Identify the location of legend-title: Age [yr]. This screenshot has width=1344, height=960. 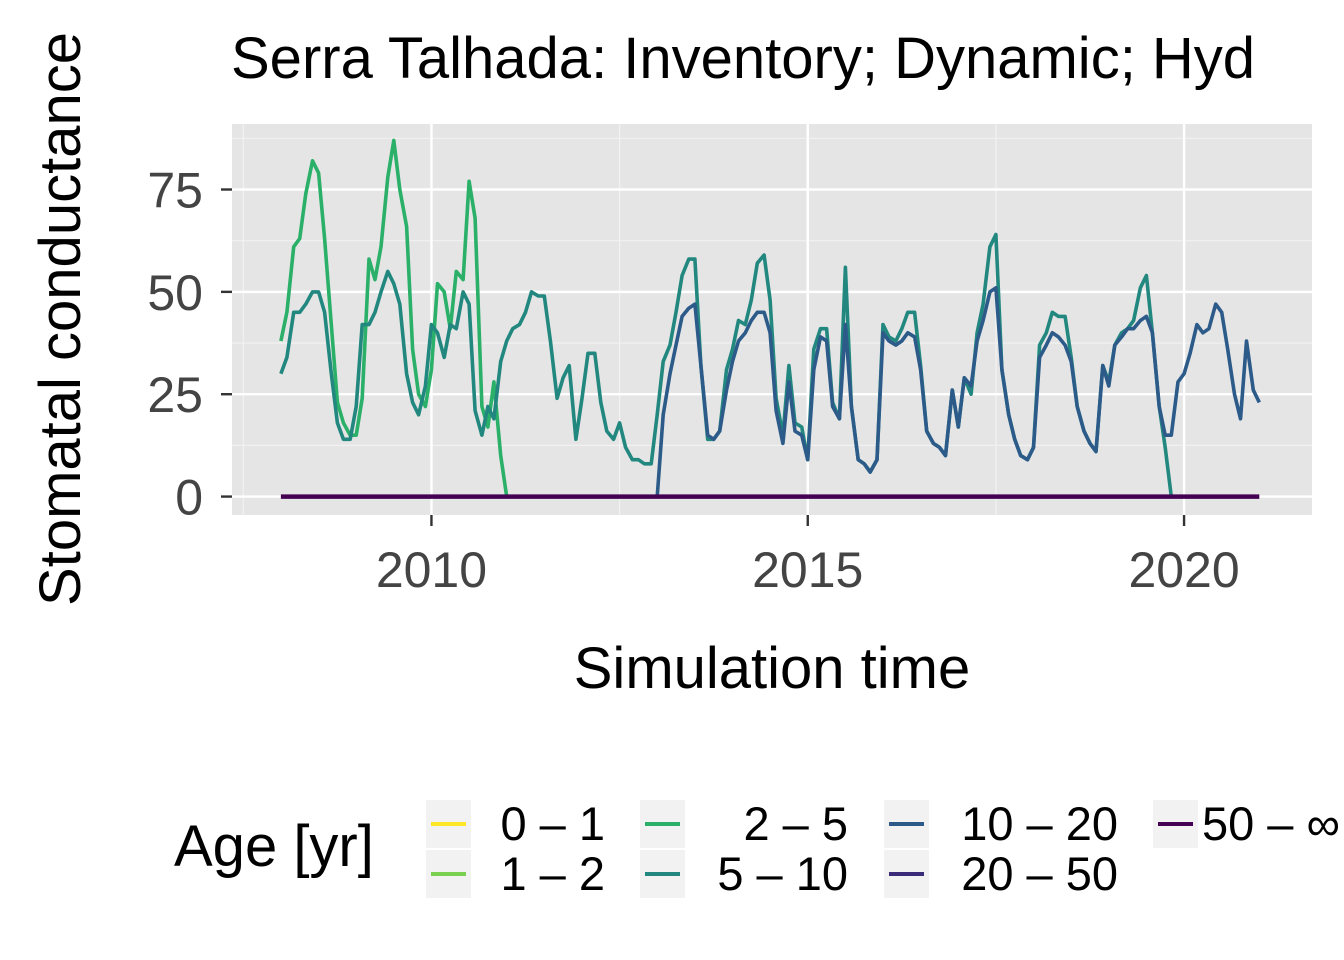
(274, 846).